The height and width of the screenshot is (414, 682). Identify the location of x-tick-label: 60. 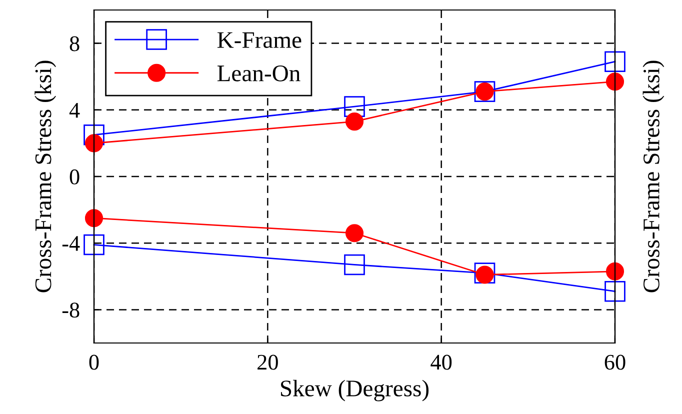
(615, 362).